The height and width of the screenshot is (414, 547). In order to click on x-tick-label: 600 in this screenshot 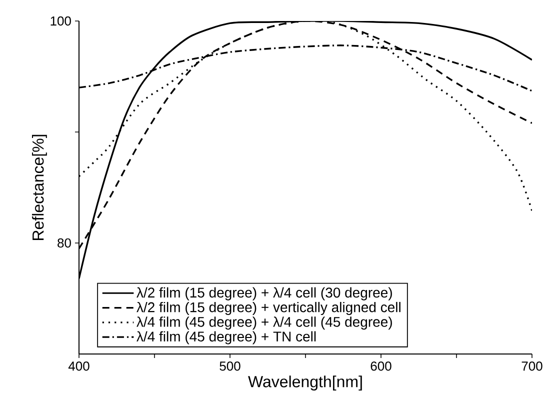, I will do `click(381, 366)`.